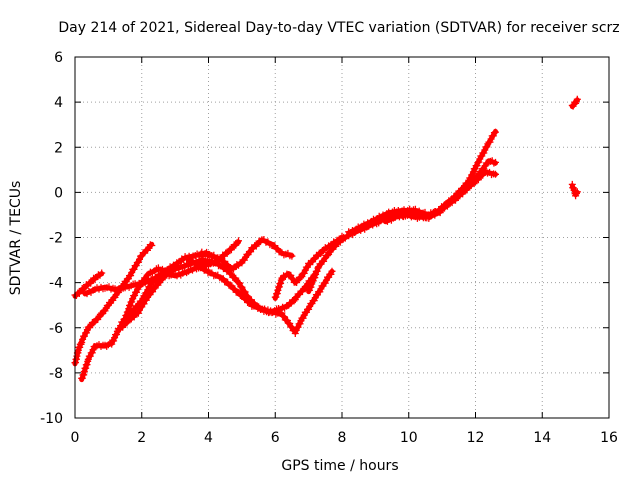 This screenshot has height=480, width=640. I want to click on y-tick-label: -4, so click(56, 284).